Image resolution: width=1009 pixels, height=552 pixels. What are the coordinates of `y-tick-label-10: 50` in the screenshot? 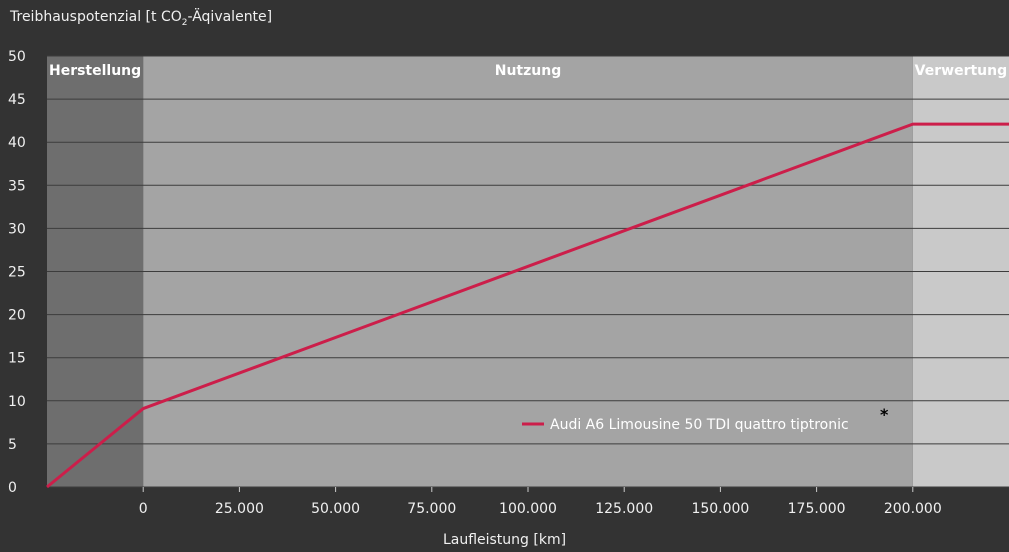 It's located at (17, 57).